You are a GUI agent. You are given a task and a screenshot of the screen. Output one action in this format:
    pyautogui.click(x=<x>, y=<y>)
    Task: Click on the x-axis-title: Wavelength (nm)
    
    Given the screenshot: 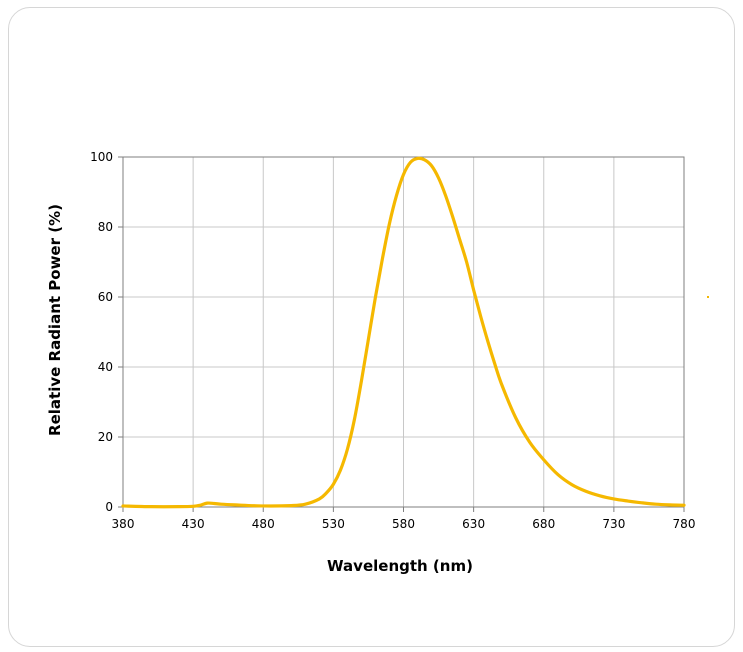 What is the action you would take?
    pyautogui.click(x=400, y=566)
    